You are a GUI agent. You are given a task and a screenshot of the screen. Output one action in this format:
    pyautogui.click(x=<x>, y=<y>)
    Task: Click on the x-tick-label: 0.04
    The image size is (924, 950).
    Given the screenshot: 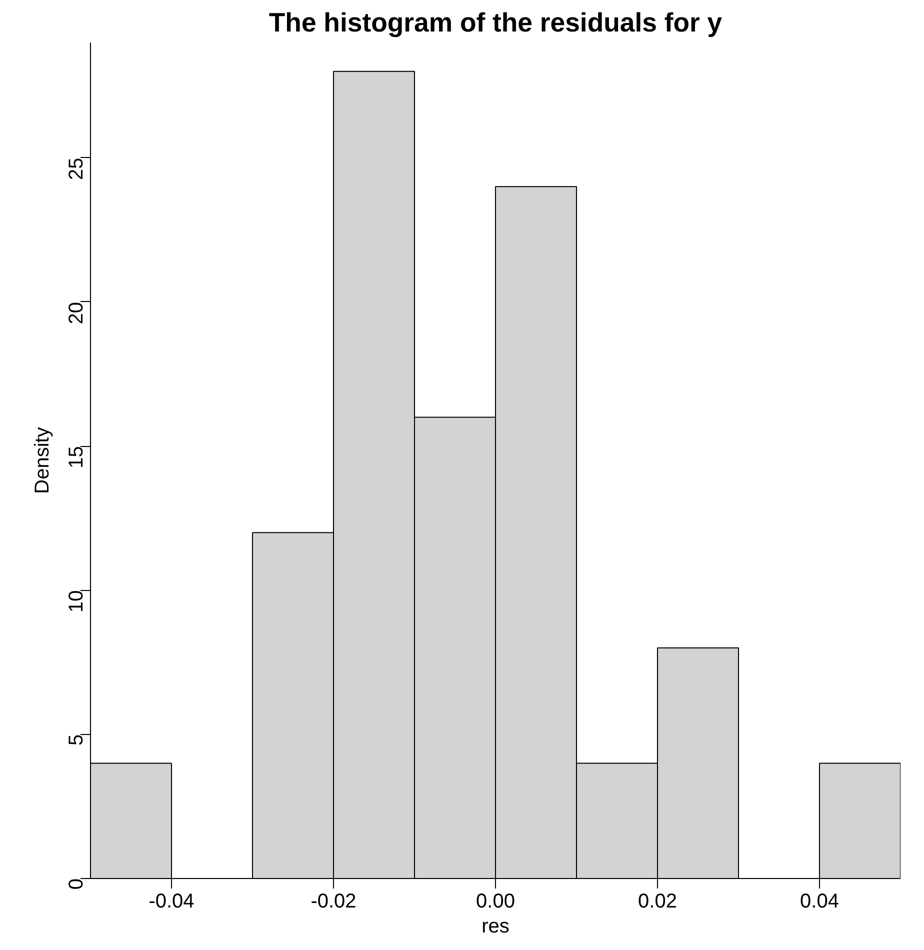 What is the action you would take?
    pyautogui.click(x=819, y=901)
    